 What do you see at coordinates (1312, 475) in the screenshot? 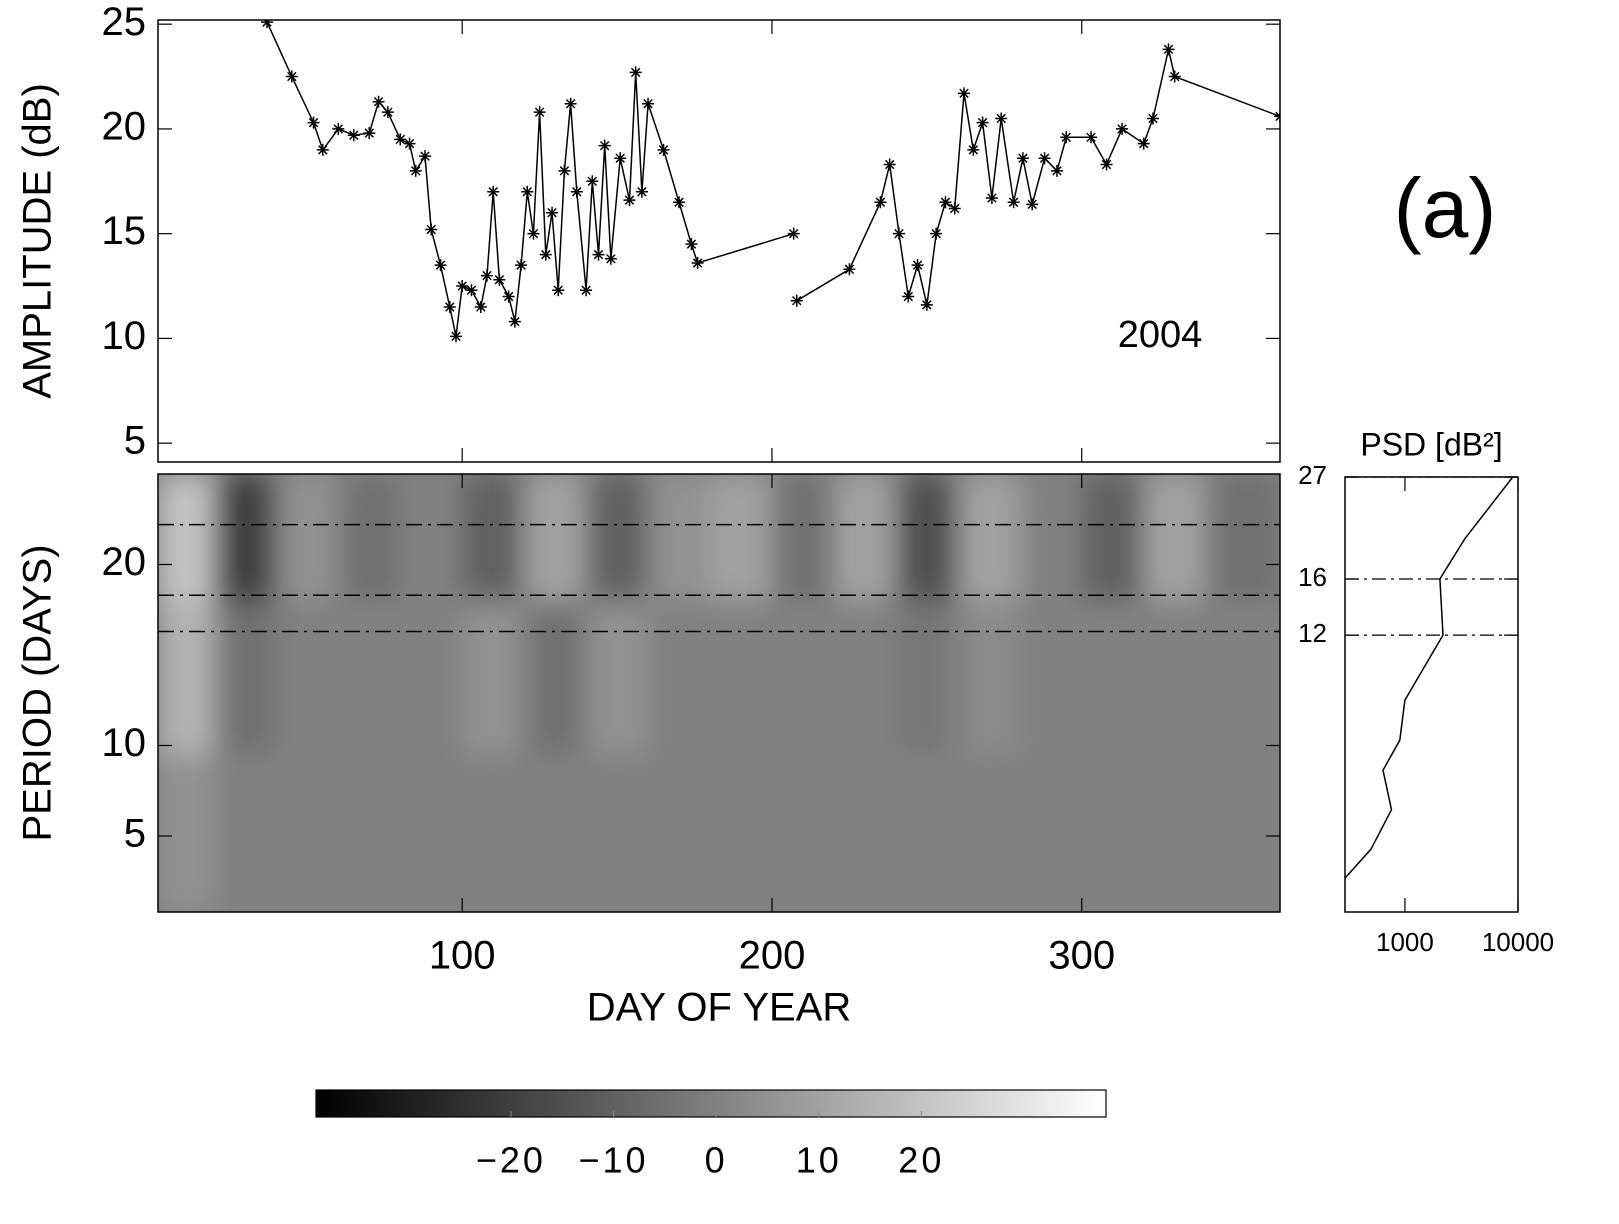
I see `y-tick-label: 27` at bounding box center [1312, 475].